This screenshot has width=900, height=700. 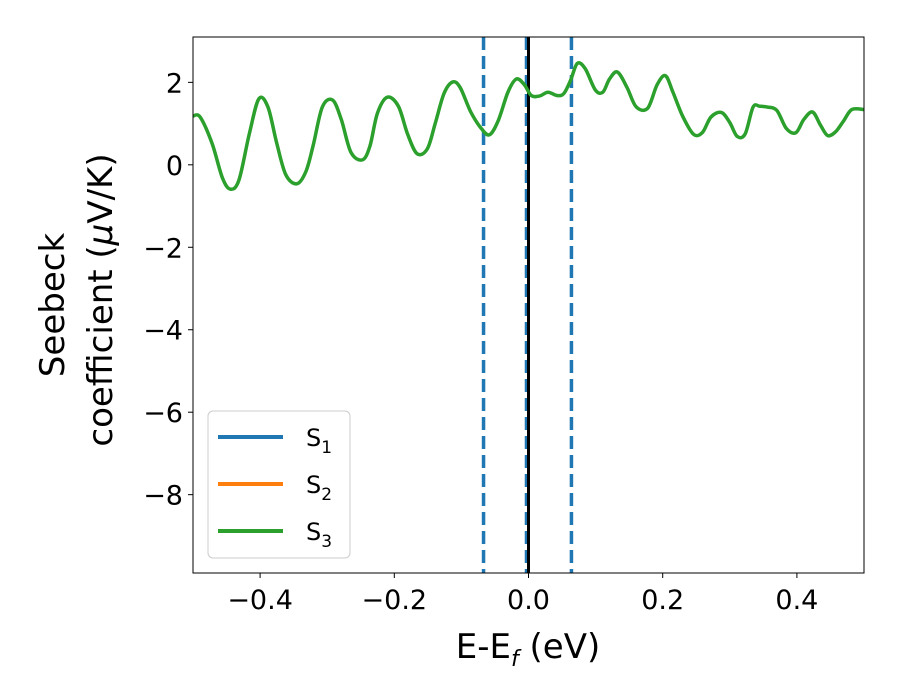 I want to click on y-axis: 2 0 −2 −4 −6 −8, so click(x=168, y=290).